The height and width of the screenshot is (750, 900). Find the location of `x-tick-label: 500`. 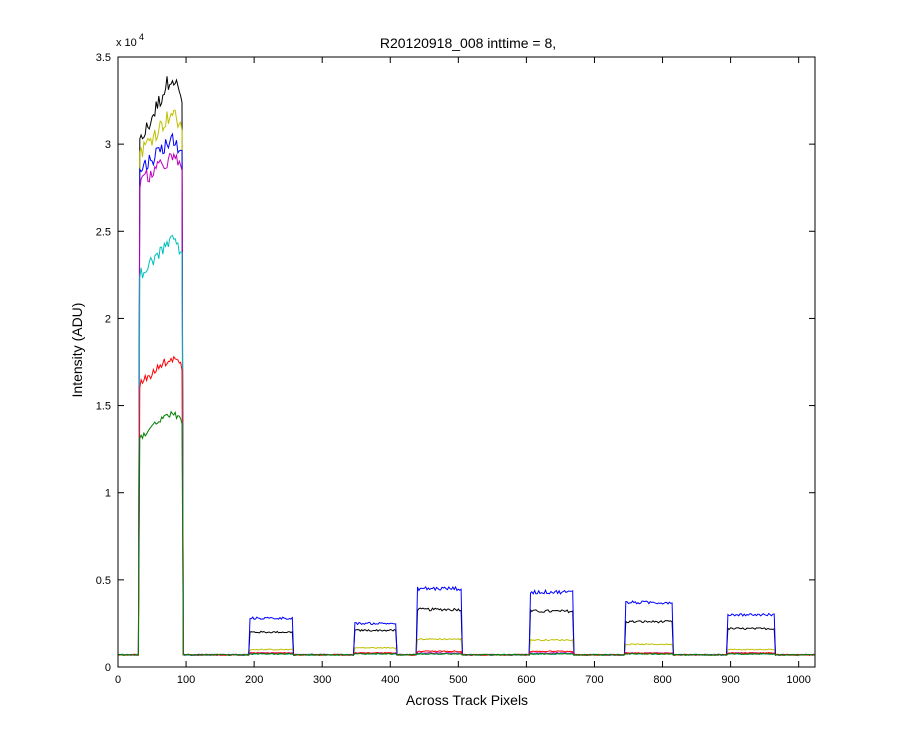

x-tick-label: 500 is located at coordinates (458, 680).